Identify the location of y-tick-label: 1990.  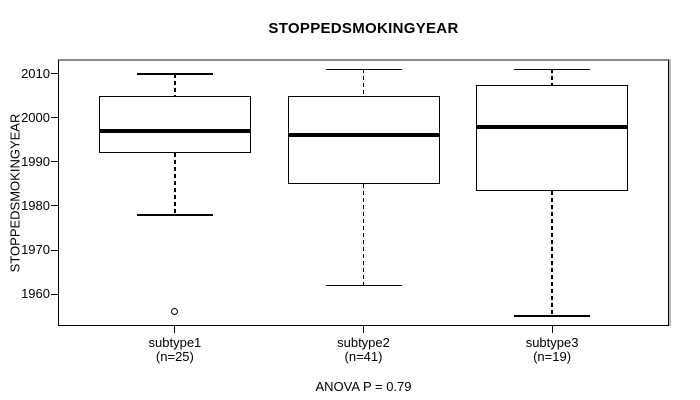
(35, 161).